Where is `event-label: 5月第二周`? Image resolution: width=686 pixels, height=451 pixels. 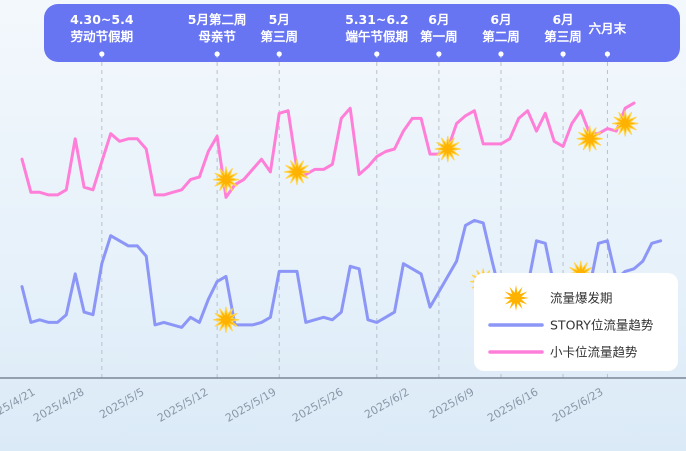 event-label: 5月第二周 is located at coordinates (217, 19).